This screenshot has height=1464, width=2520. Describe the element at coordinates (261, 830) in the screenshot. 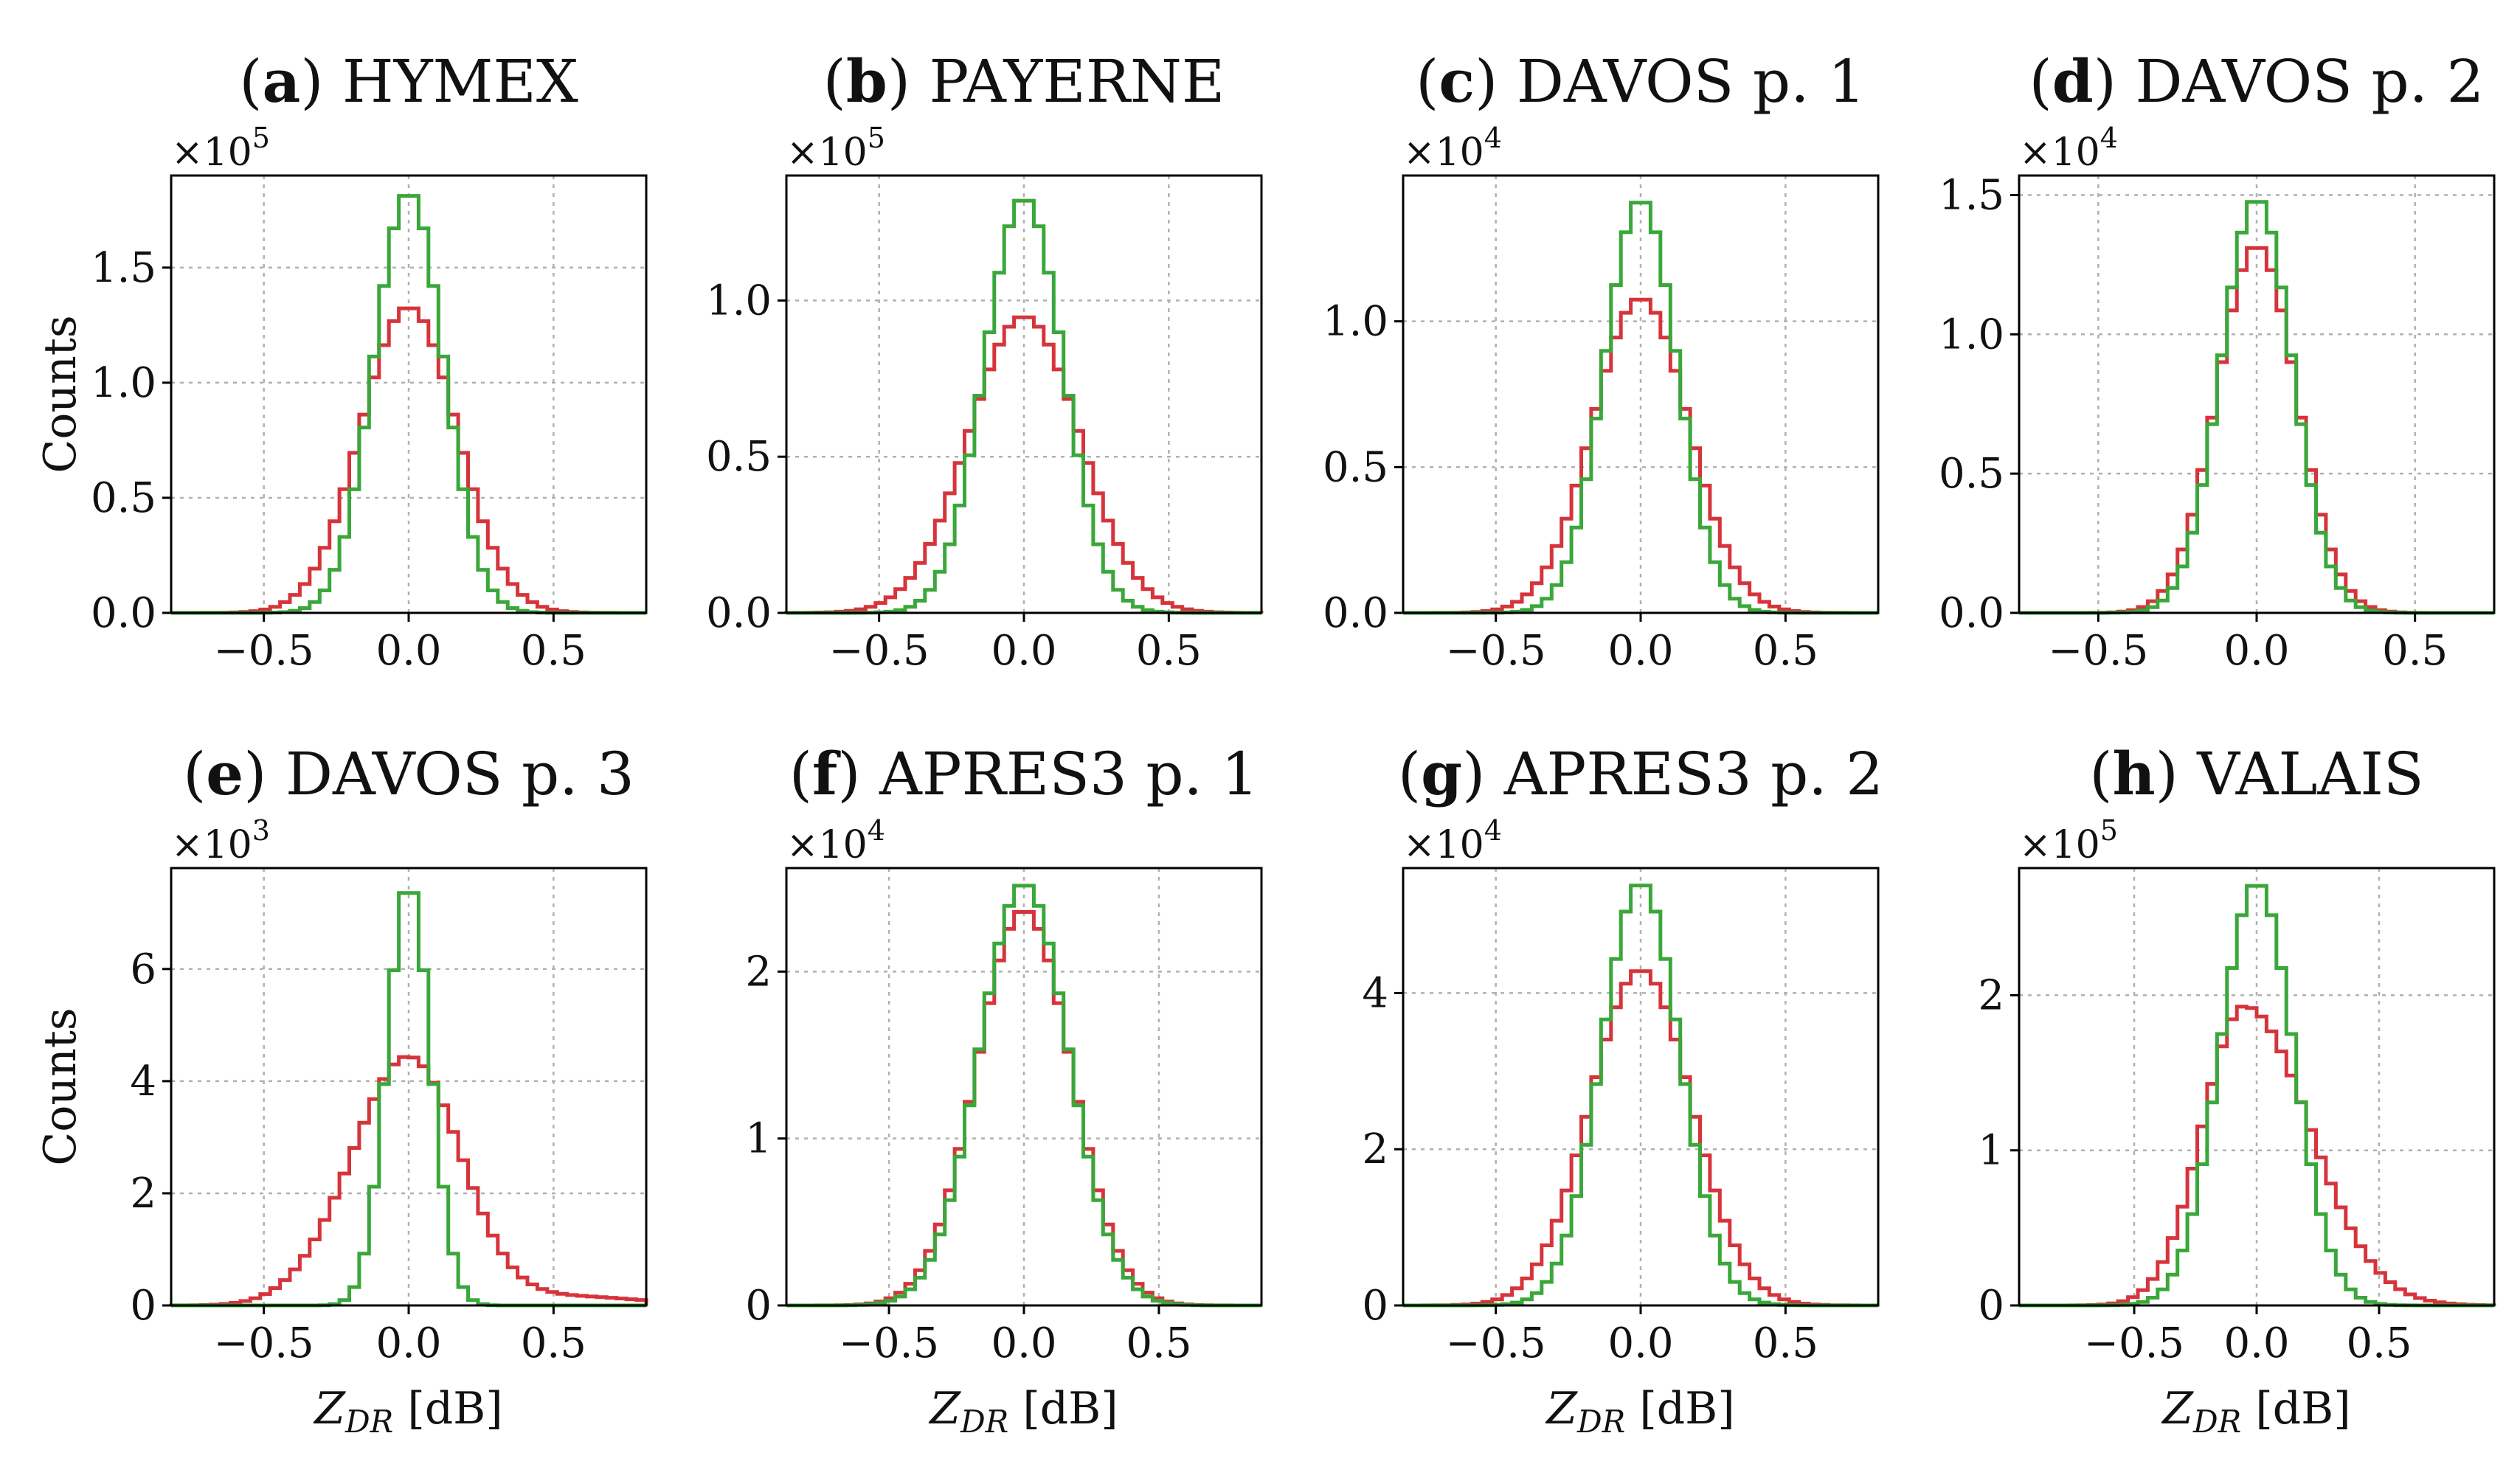

I see `y-multiplier-exponent: 3` at that location.